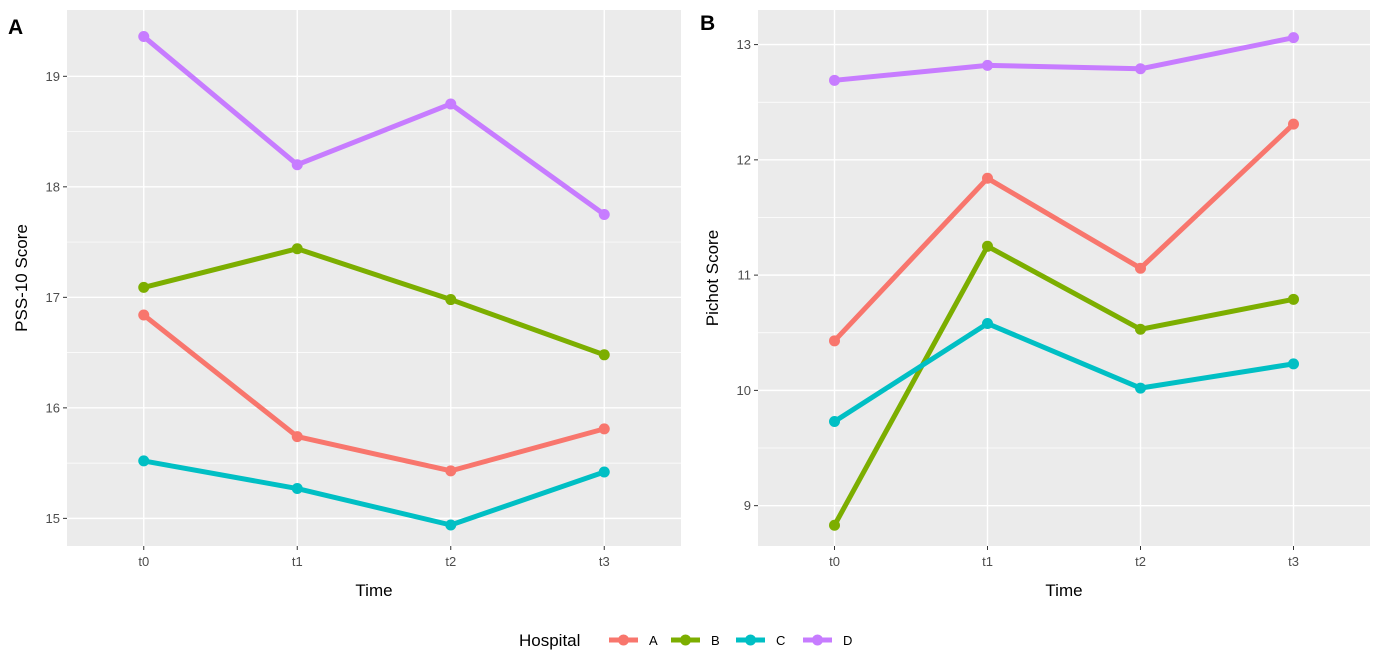 The width and height of the screenshot is (1377, 652). I want to click on legend: Hospital A B C D, so click(685, 640).